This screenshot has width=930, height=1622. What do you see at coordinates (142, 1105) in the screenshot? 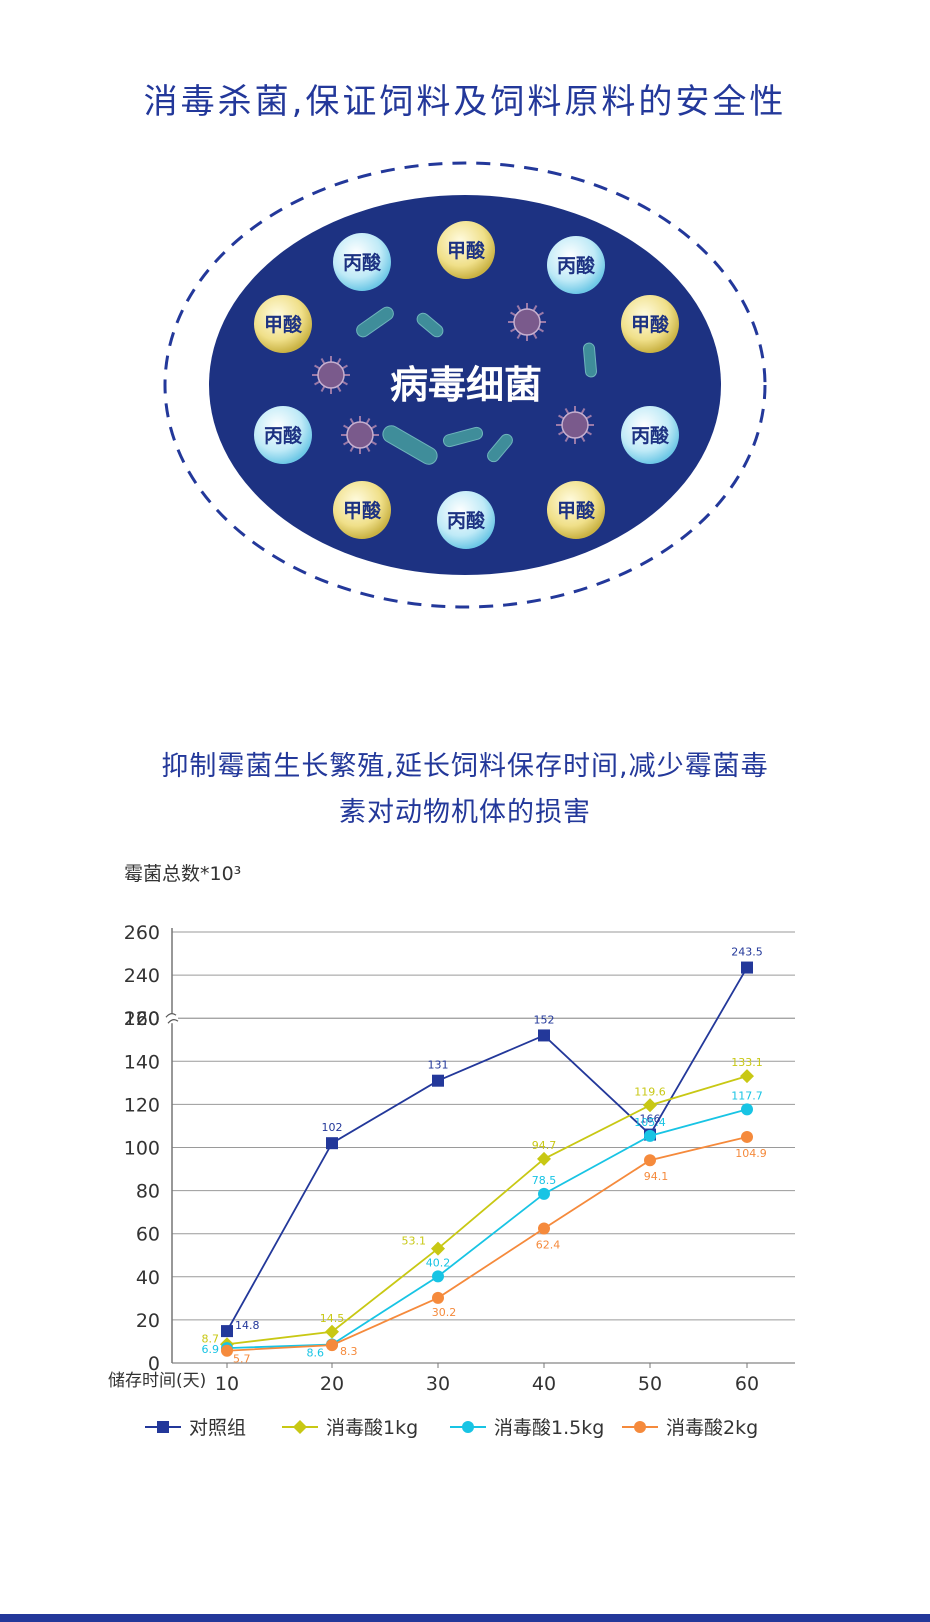
I see `y-tick-label: 120` at bounding box center [142, 1105].